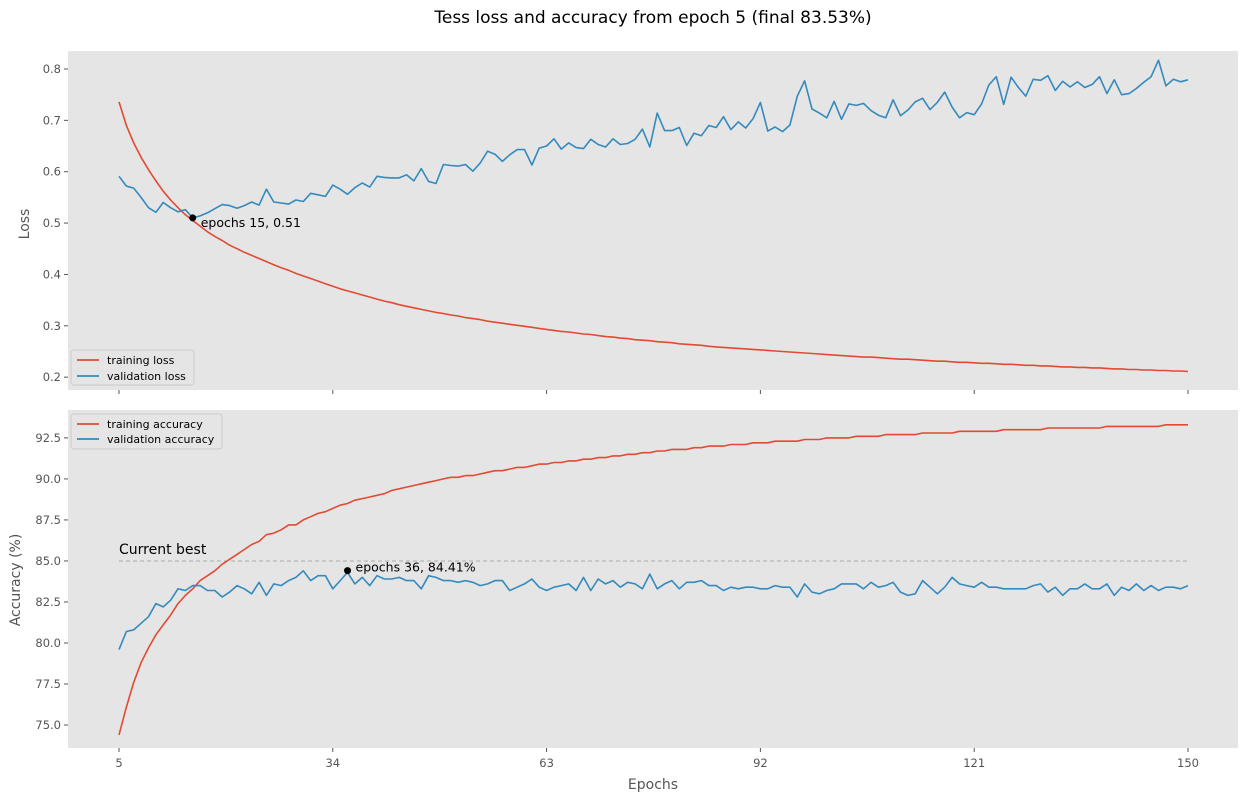  I want to click on acc-ytick-label: 80.0, so click(48, 643).